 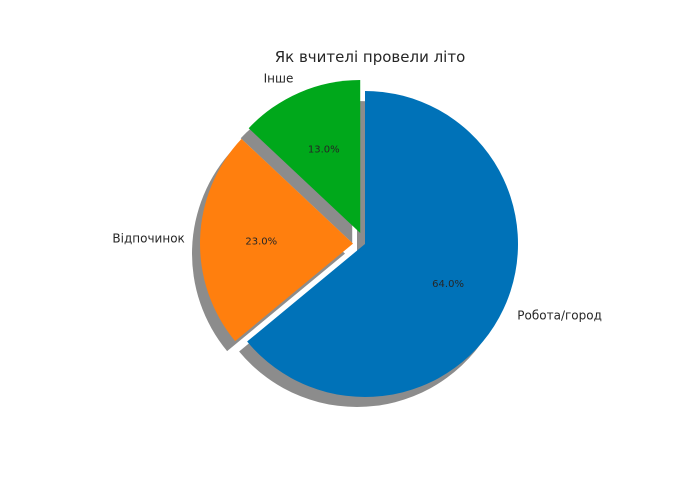 I want to click on slice-інше, so click(x=304, y=156).